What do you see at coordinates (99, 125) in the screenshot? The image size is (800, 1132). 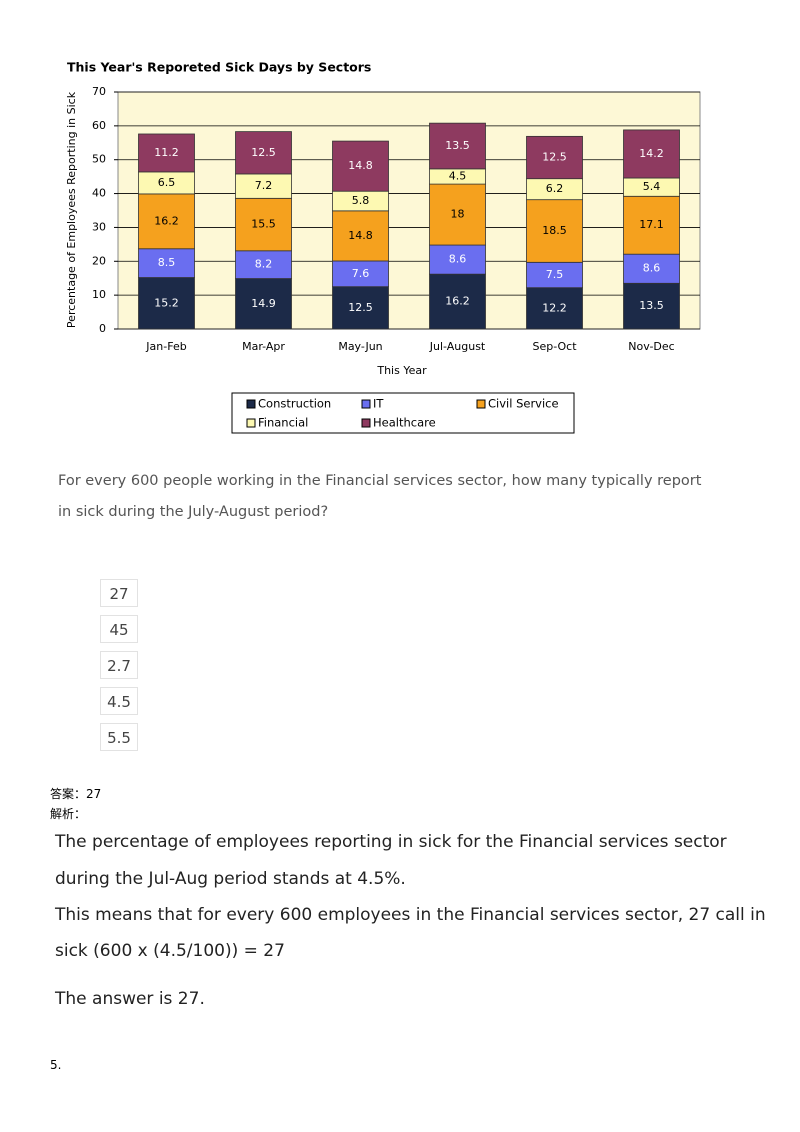 I see `y-tick-label: 60` at bounding box center [99, 125].